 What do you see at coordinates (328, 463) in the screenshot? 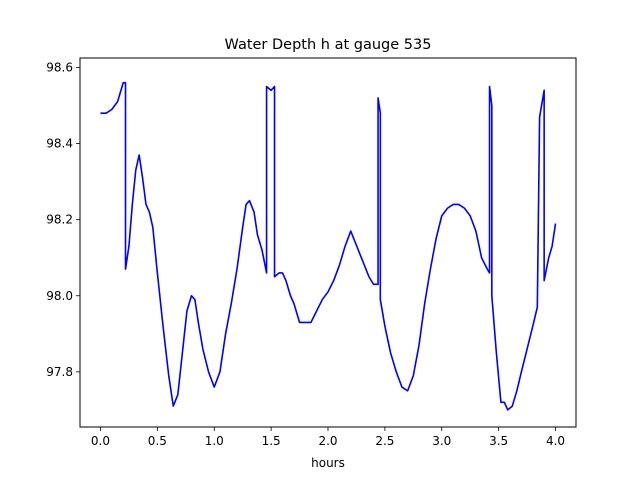
I see `x-axis-label: hours` at bounding box center [328, 463].